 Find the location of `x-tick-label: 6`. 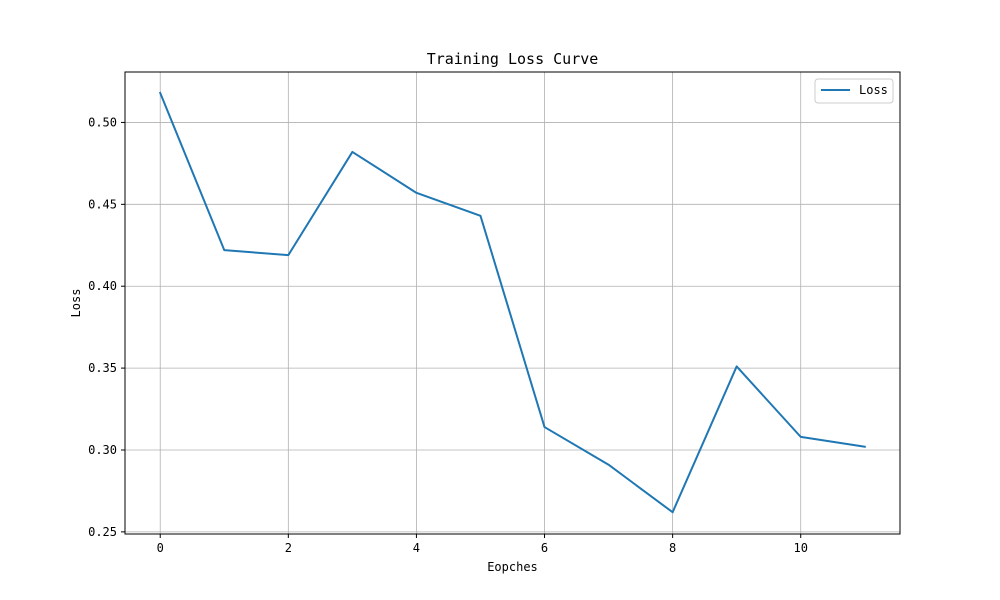

x-tick-label: 6 is located at coordinates (544, 548).